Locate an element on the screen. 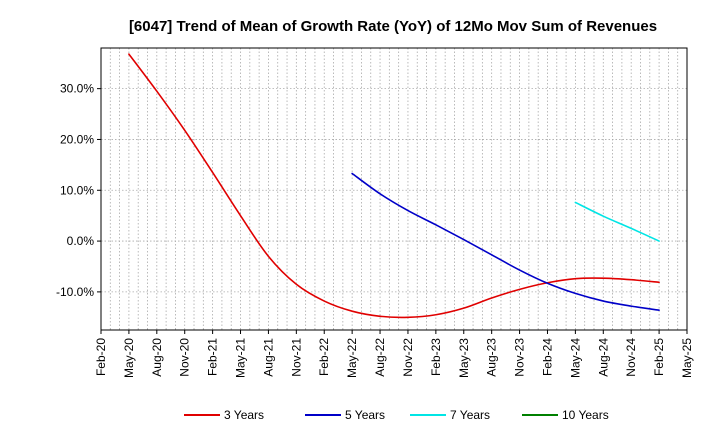 The width and height of the screenshot is (720, 440). x-tick-label: Nov-20 is located at coordinates (185, 357).